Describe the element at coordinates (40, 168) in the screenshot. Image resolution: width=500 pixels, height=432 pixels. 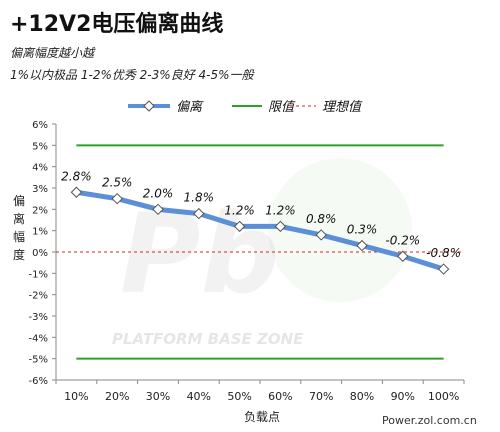
I see `y-tick-label: 4%` at that location.